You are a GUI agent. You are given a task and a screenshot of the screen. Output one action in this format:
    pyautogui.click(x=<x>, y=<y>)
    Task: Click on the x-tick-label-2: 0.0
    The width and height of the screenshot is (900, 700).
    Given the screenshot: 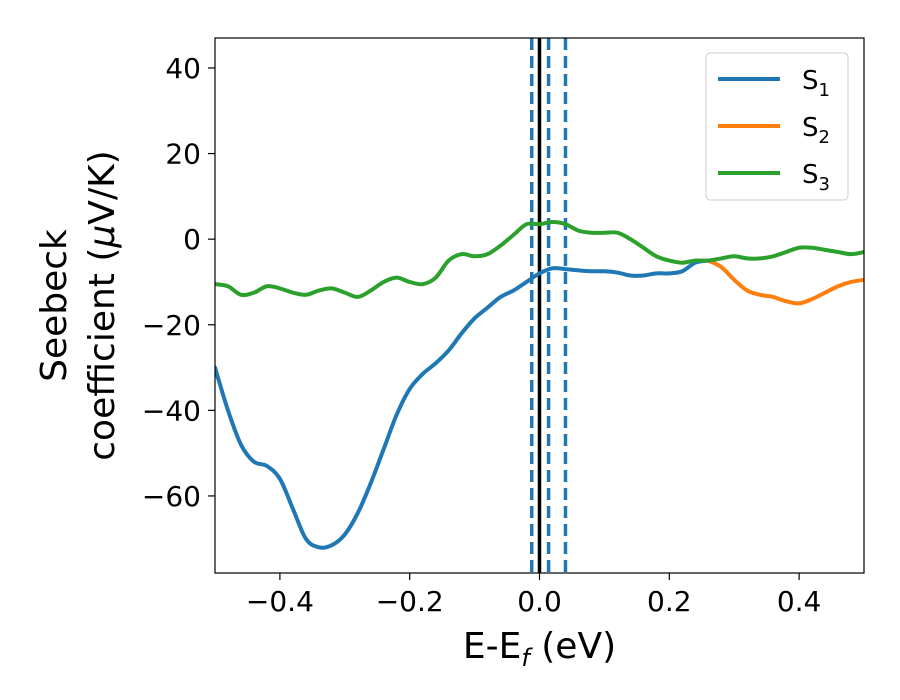 What is the action you would take?
    pyautogui.click(x=539, y=601)
    